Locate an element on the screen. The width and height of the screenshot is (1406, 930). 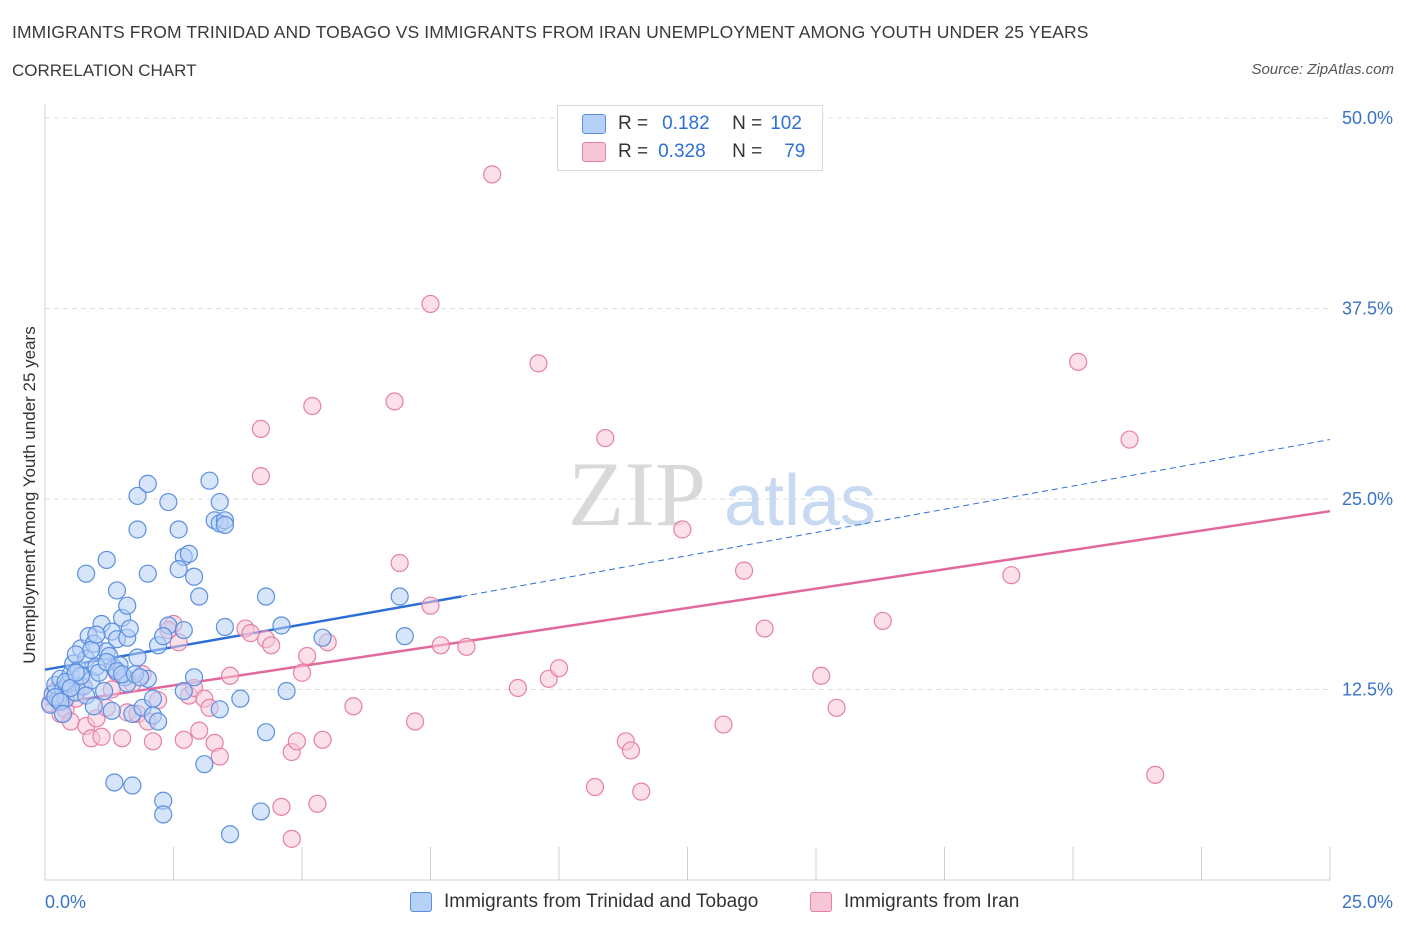
chart-subtitle: CORRELATION CHART is located at coordinates (104, 70).